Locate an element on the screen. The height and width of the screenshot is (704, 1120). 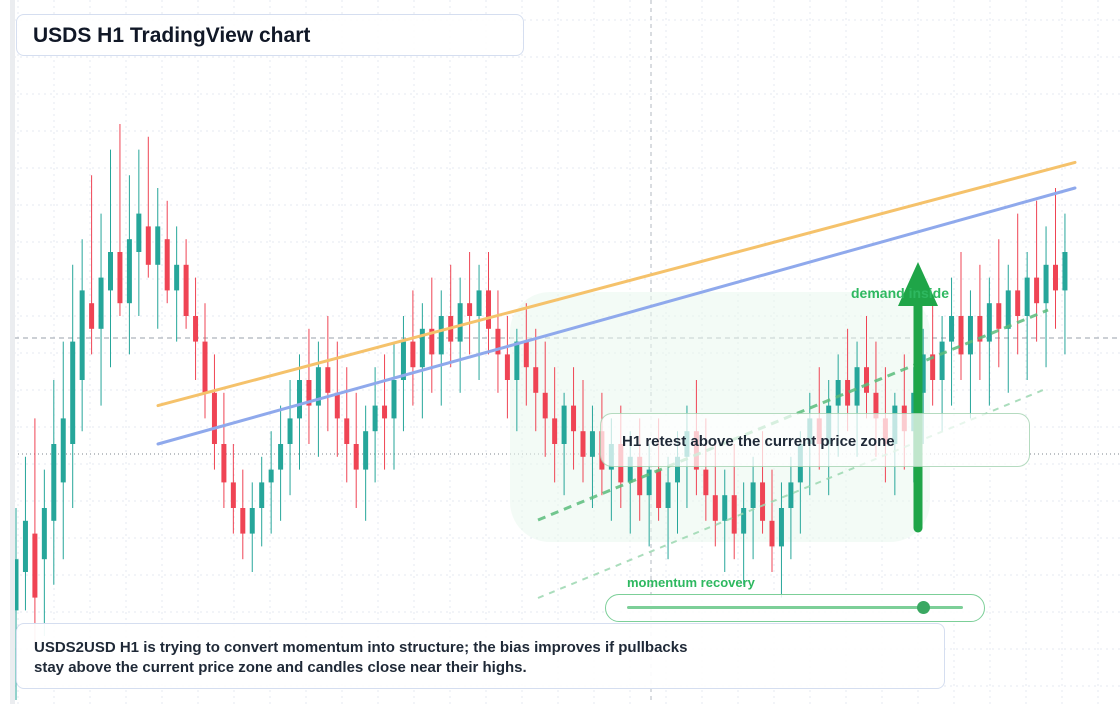
momentum-track is located at coordinates (795, 607).